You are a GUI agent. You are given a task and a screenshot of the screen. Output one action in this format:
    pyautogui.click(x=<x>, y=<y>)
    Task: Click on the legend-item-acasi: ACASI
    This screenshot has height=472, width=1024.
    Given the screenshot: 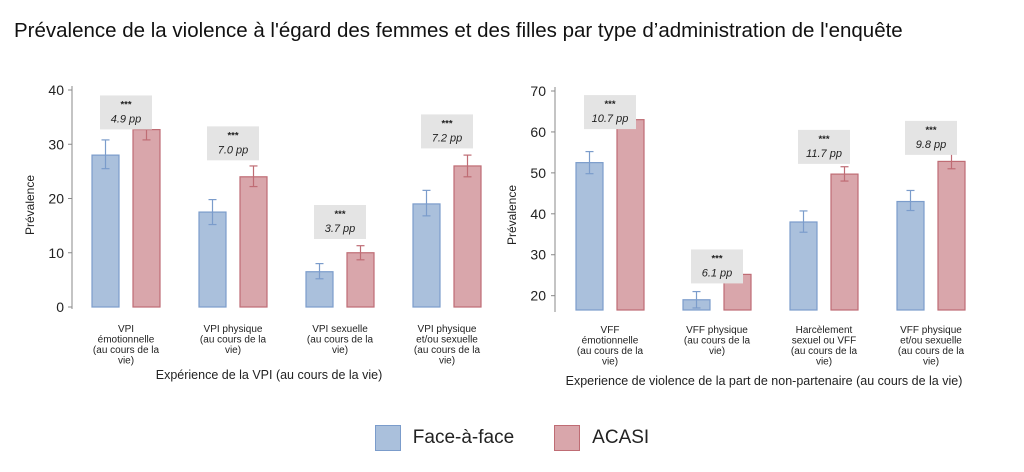 What is the action you would take?
    pyautogui.click(x=601, y=438)
    